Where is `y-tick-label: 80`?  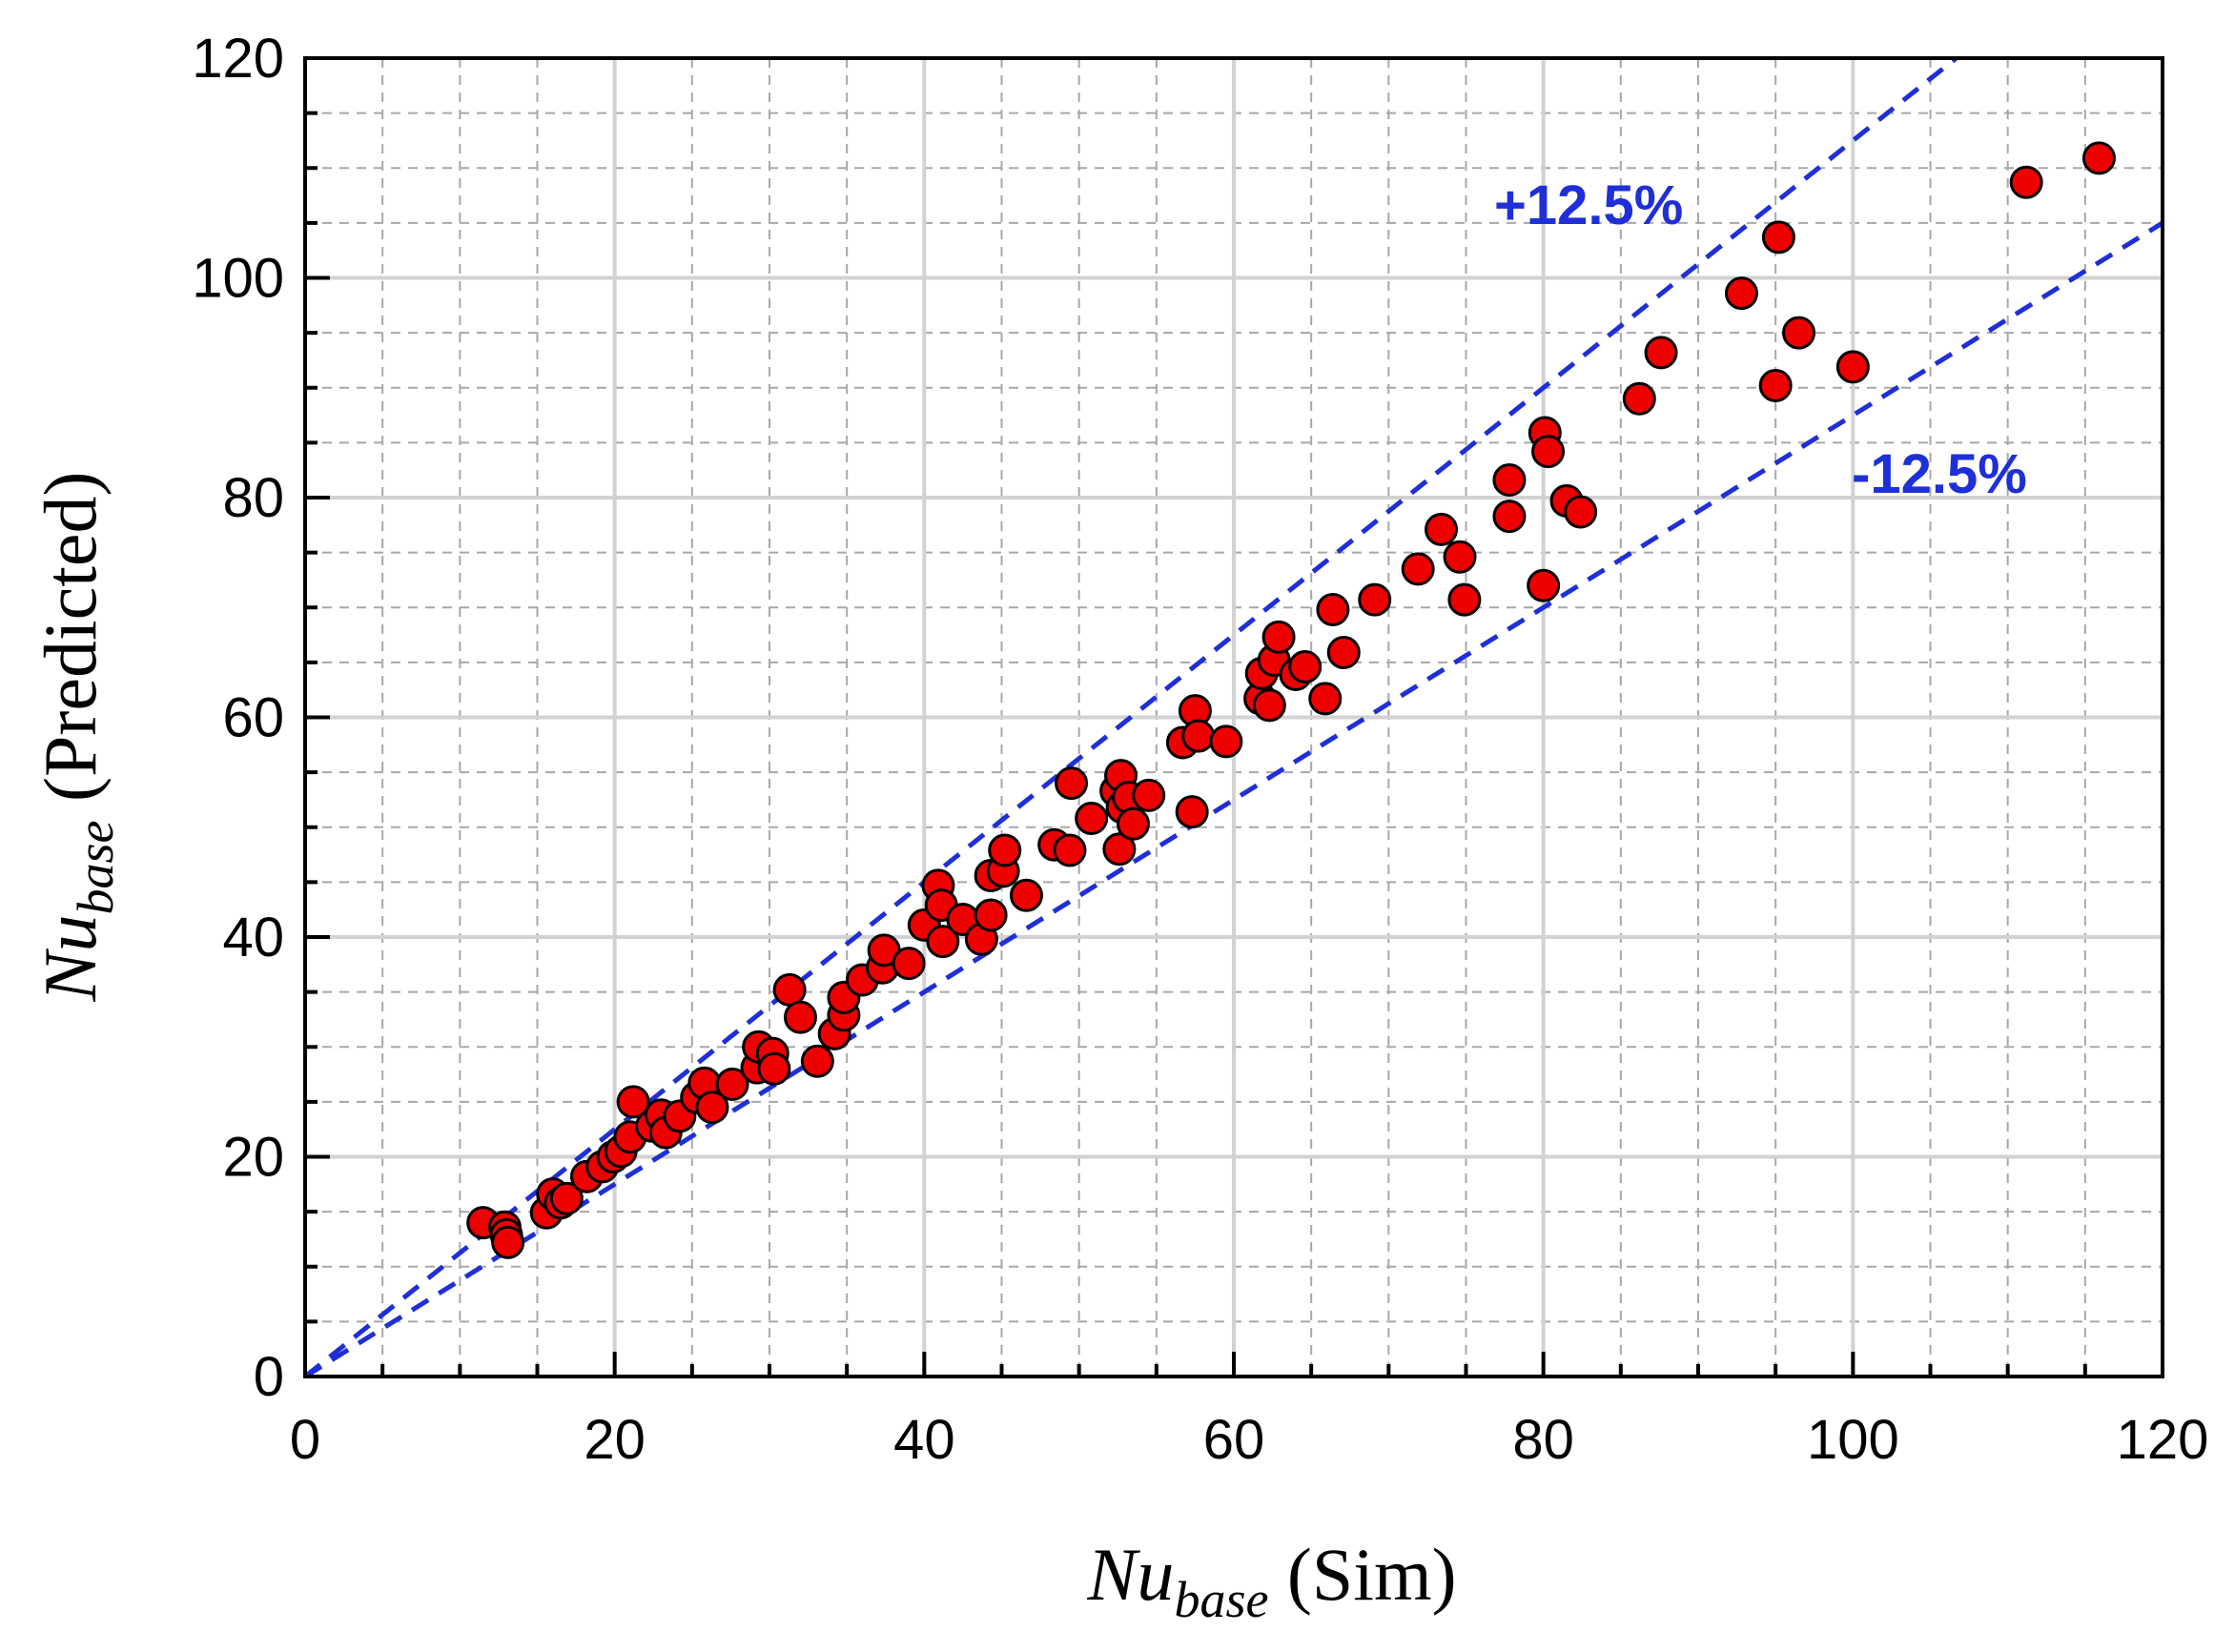 y-tick-label: 80 is located at coordinates (253, 498).